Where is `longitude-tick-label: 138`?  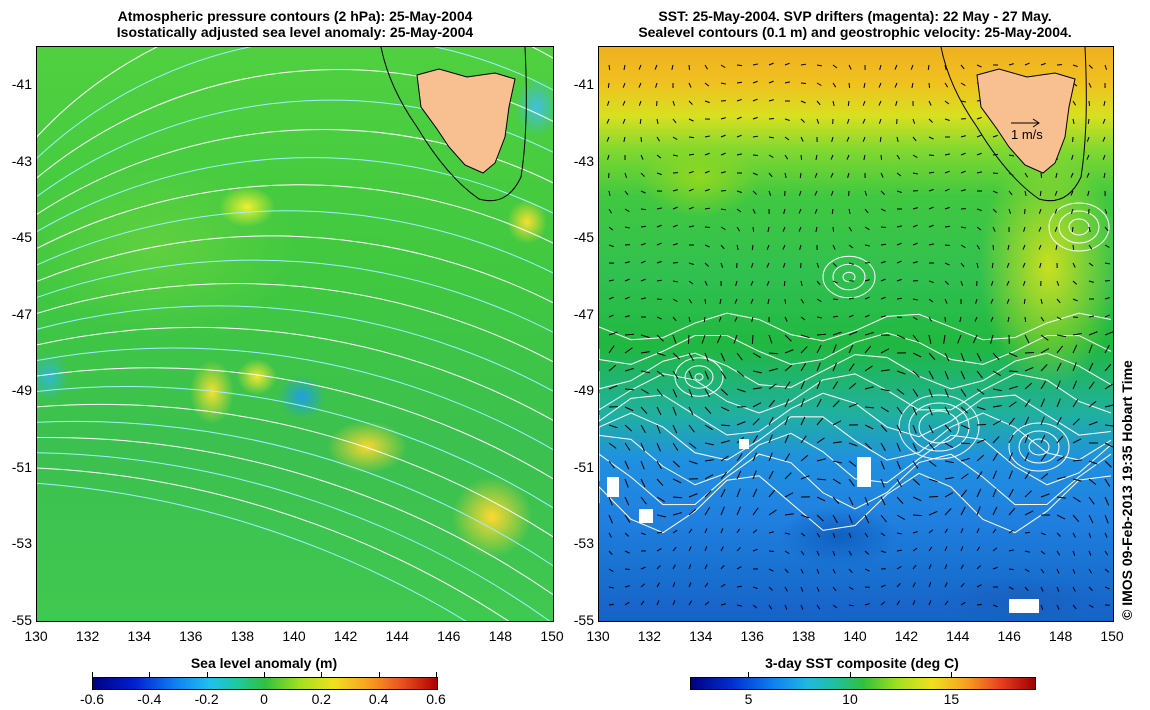
longitude-tick-label: 138 is located at coordinates (803, 636).